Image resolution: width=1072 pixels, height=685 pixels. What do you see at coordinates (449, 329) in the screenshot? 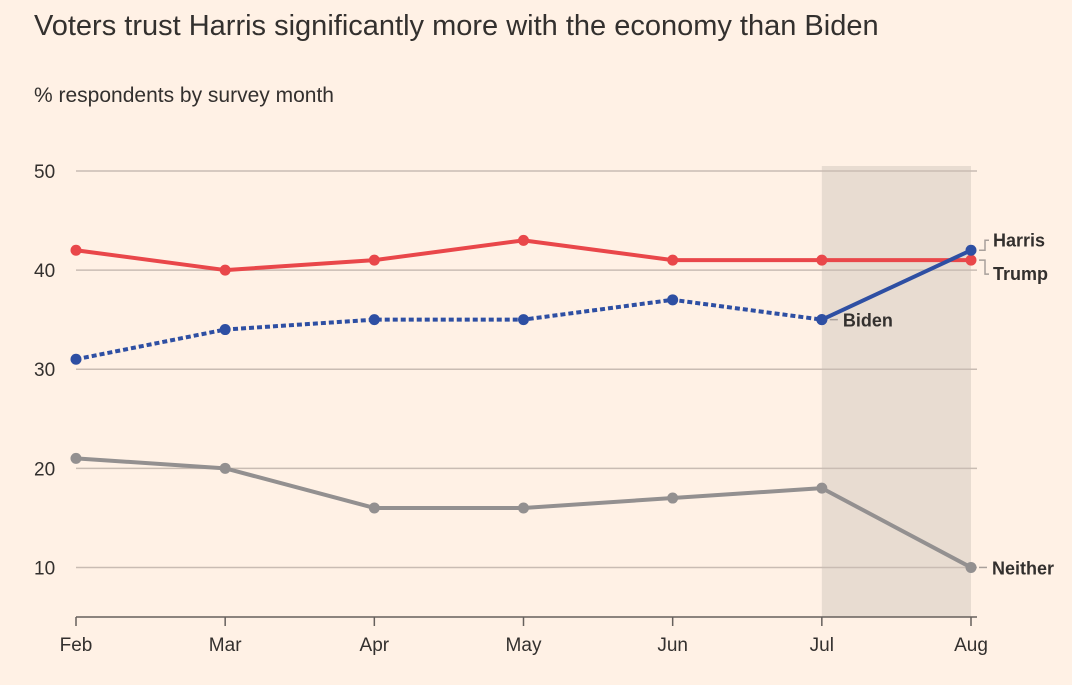
I see `series-line-biden` at bounding box center [449, 329].